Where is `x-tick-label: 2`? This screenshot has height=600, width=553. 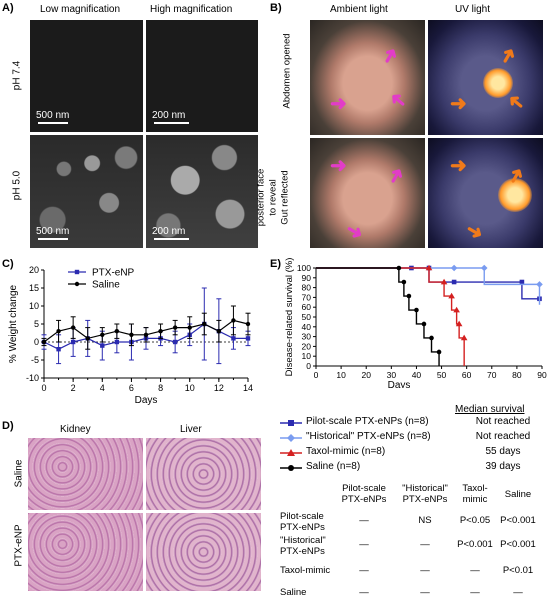 x-tick-label: 2 is located at coordinates (73, 388).